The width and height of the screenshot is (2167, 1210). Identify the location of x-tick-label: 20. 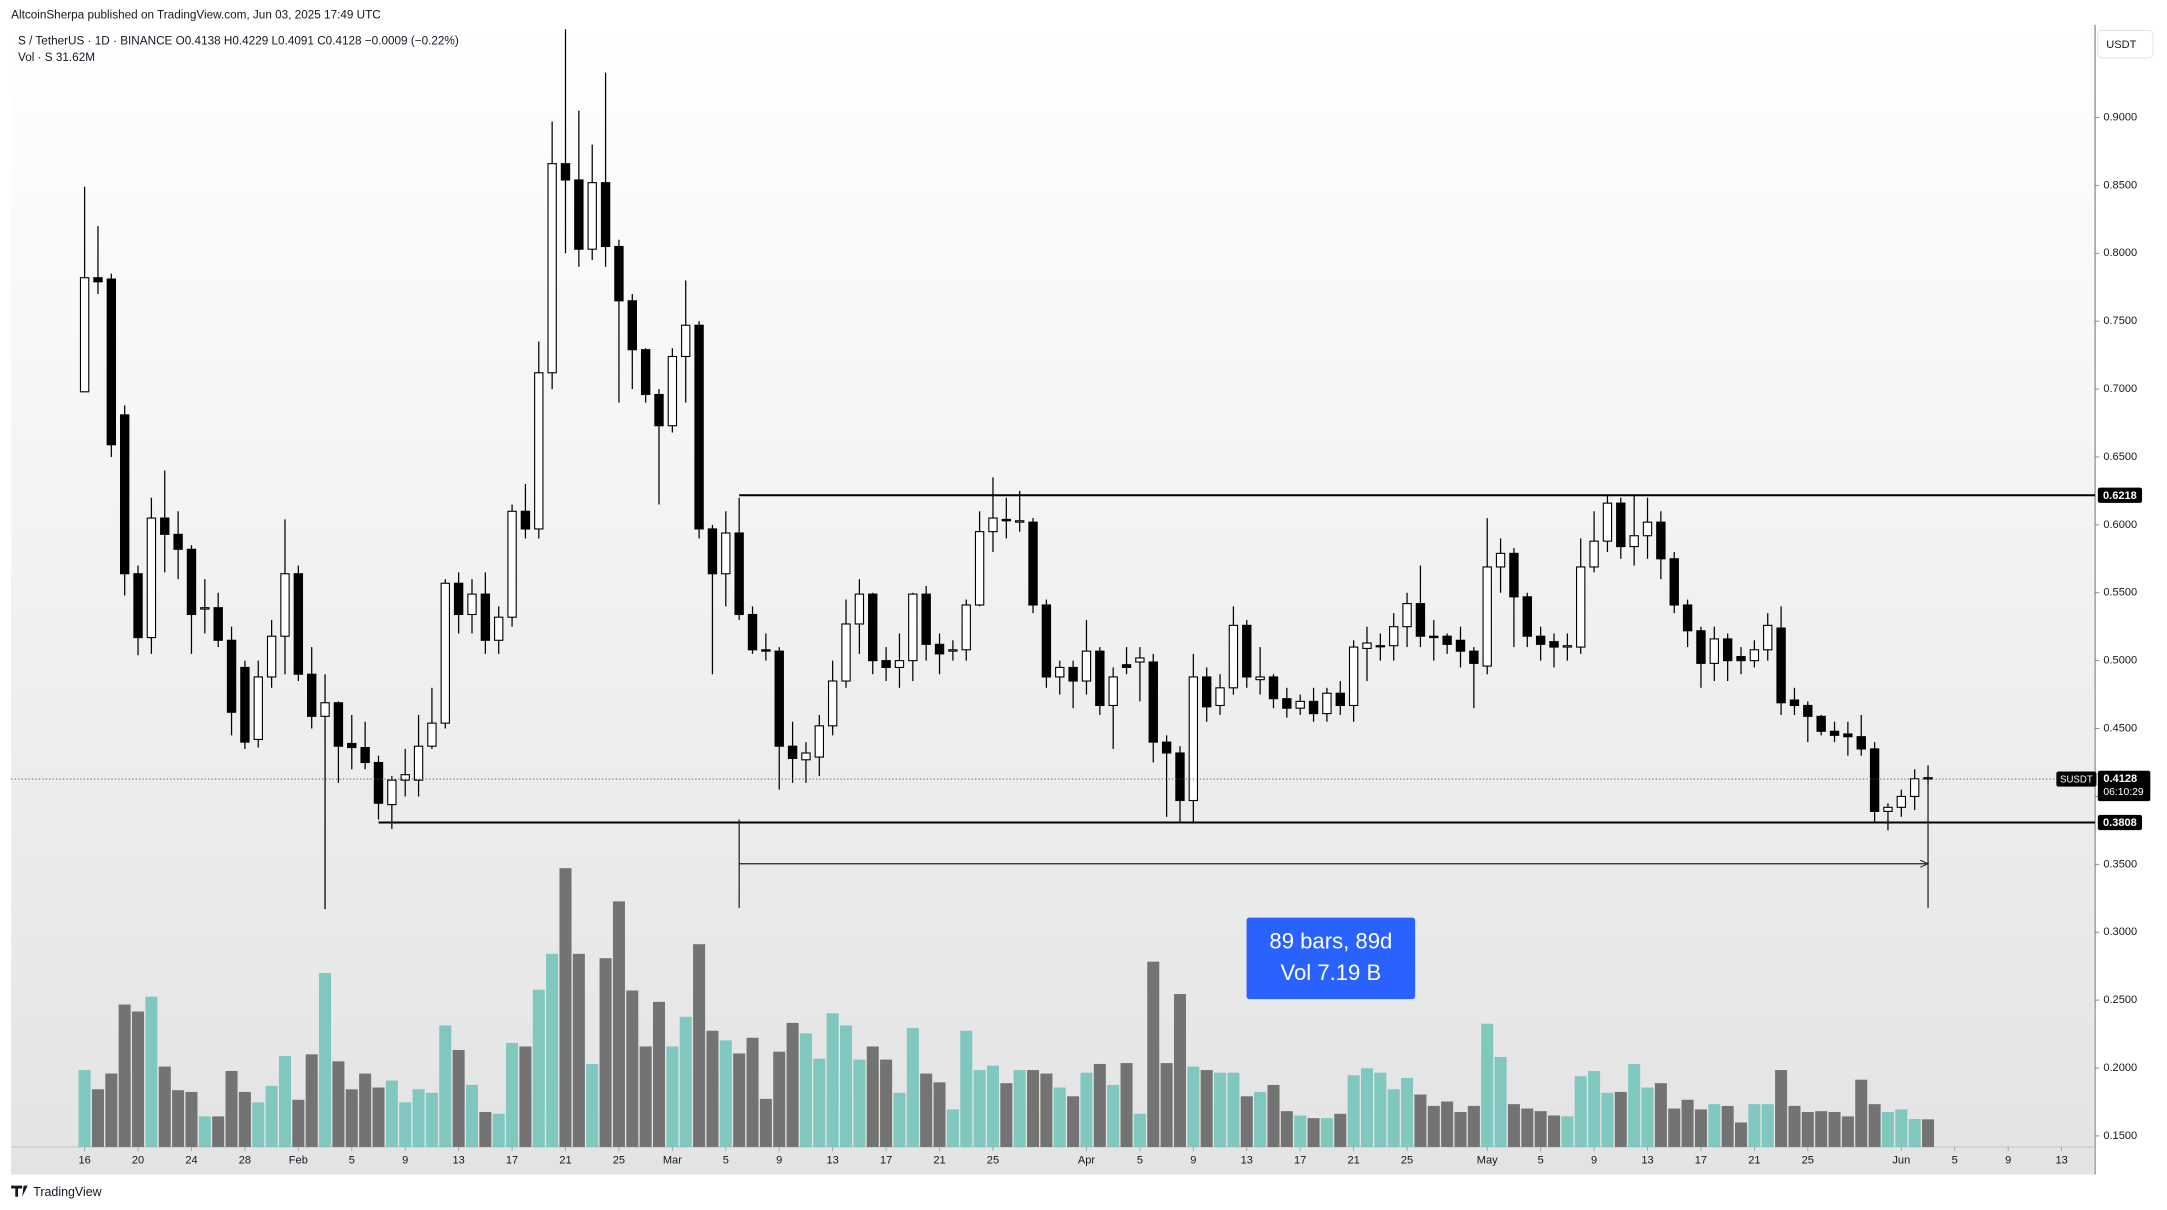
(138, 1161).